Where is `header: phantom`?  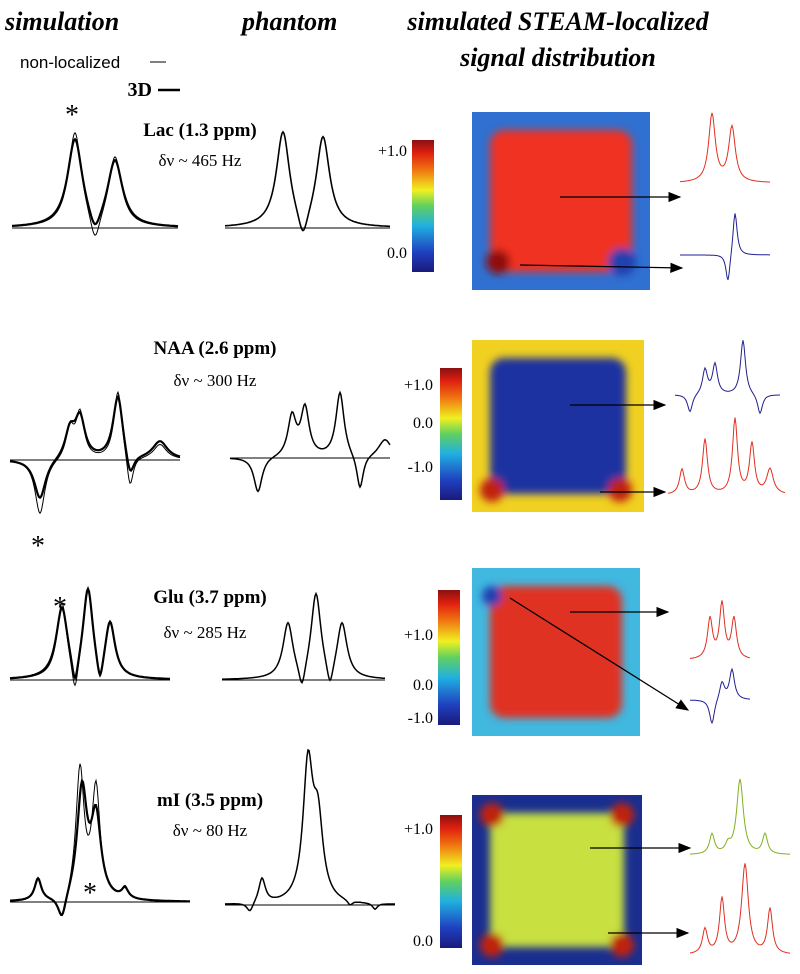
header: phantom is located at coordinates (288, 21).